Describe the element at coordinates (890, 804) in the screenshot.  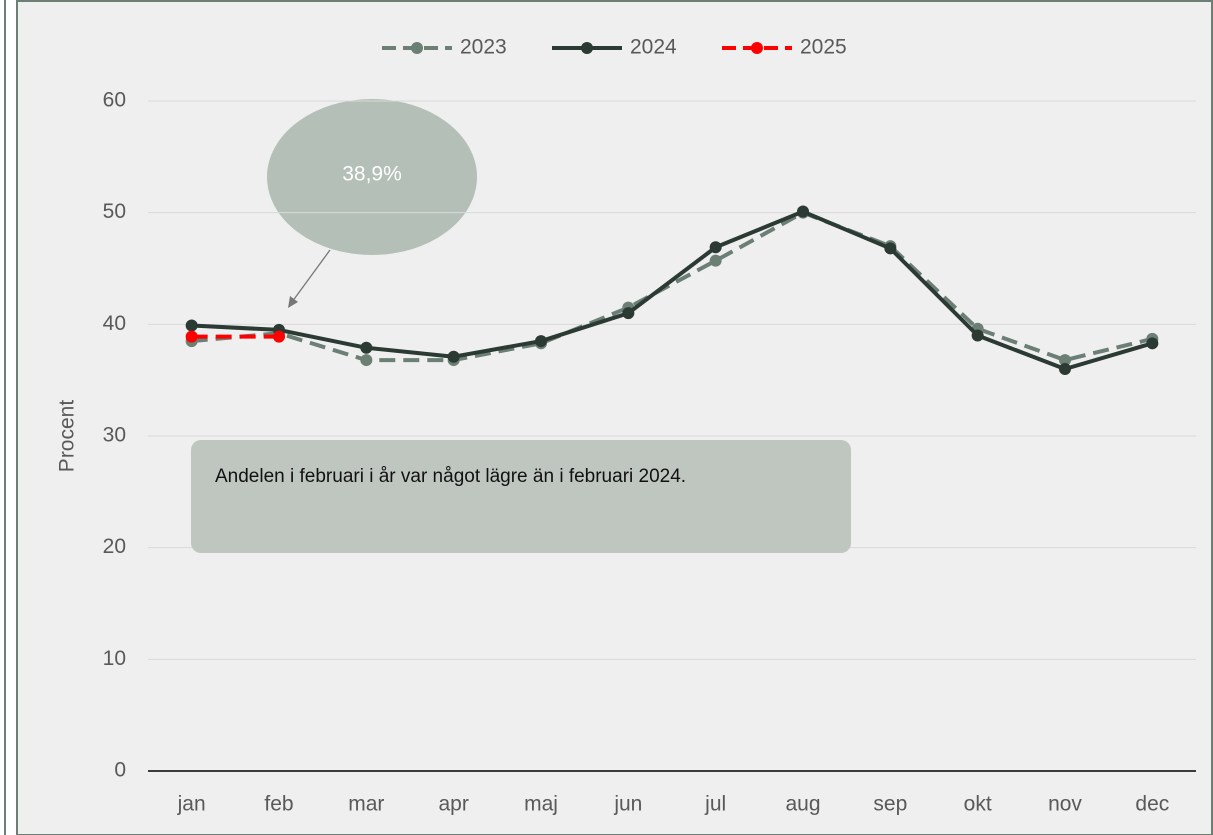
I see `x-tick-label: sep` at that location.